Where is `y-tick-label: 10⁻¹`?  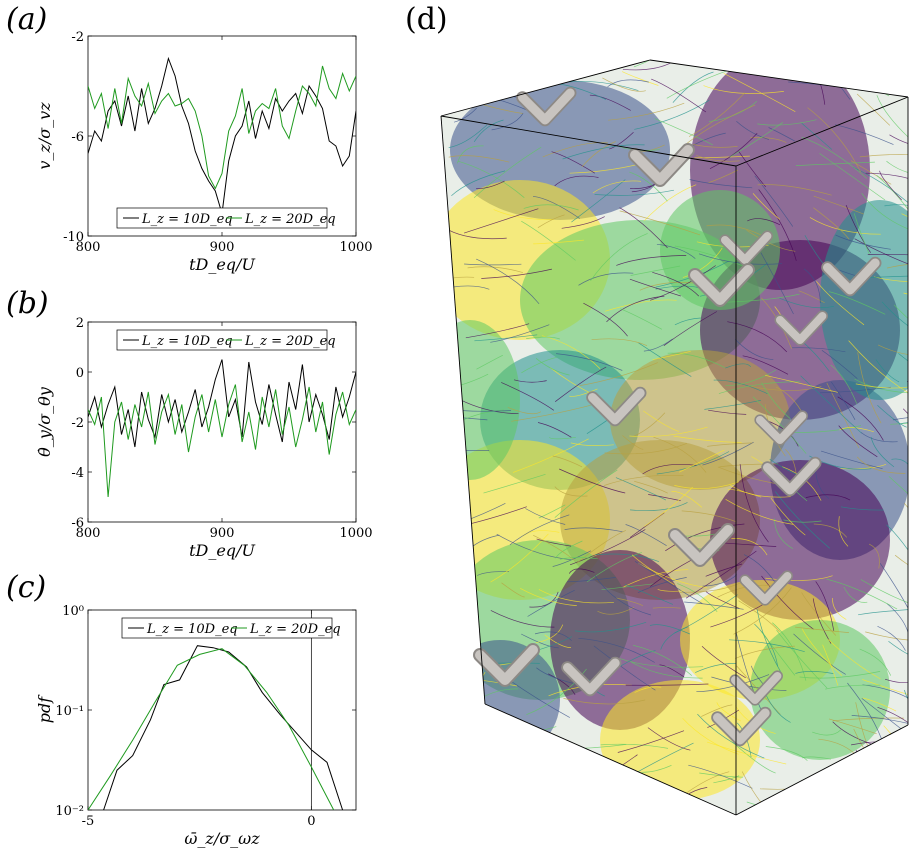
y-tick-label: 10⁻¹ is located at coordinates (69, 711).